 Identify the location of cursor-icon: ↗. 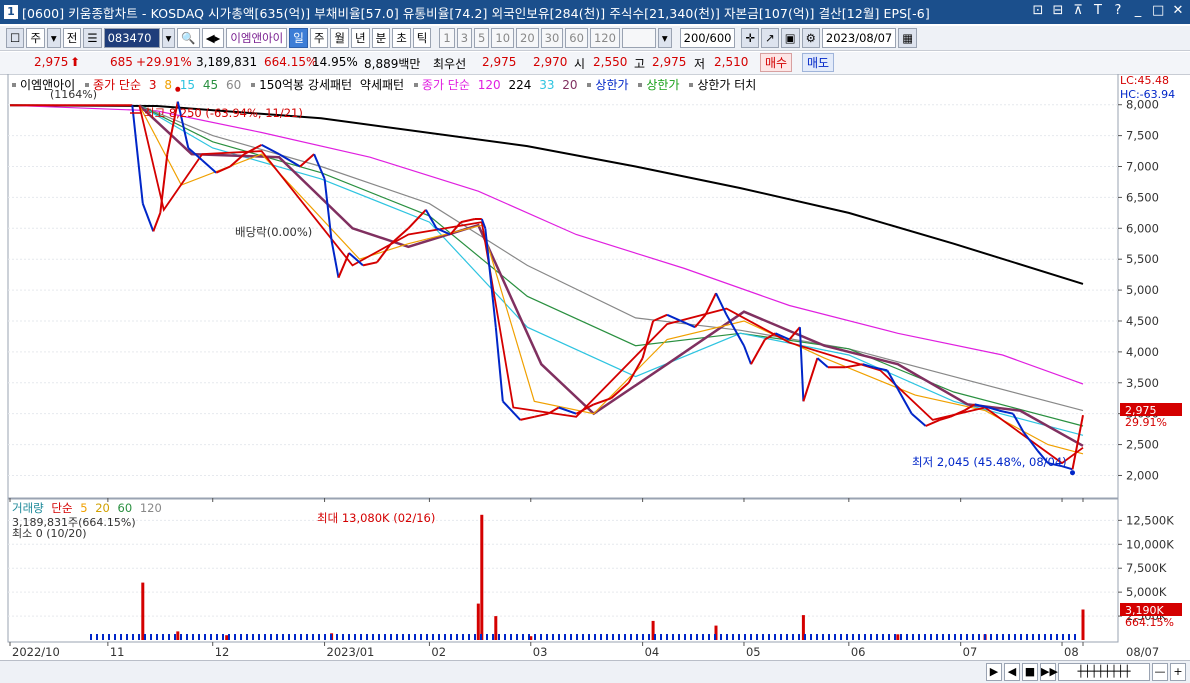
(770, 38).